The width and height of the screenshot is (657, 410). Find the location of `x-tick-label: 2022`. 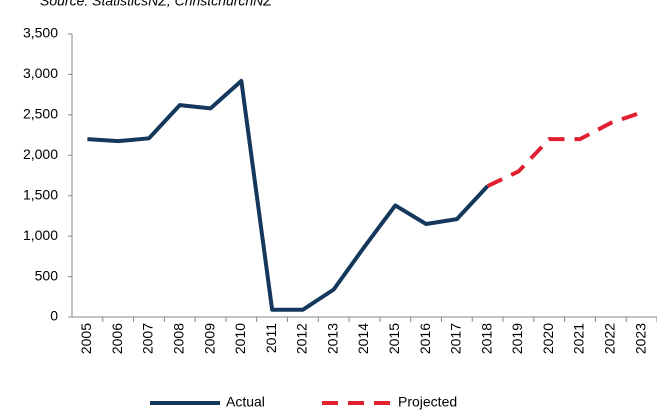

x-tick-label: 2022 is located at coordinates (610, 338).